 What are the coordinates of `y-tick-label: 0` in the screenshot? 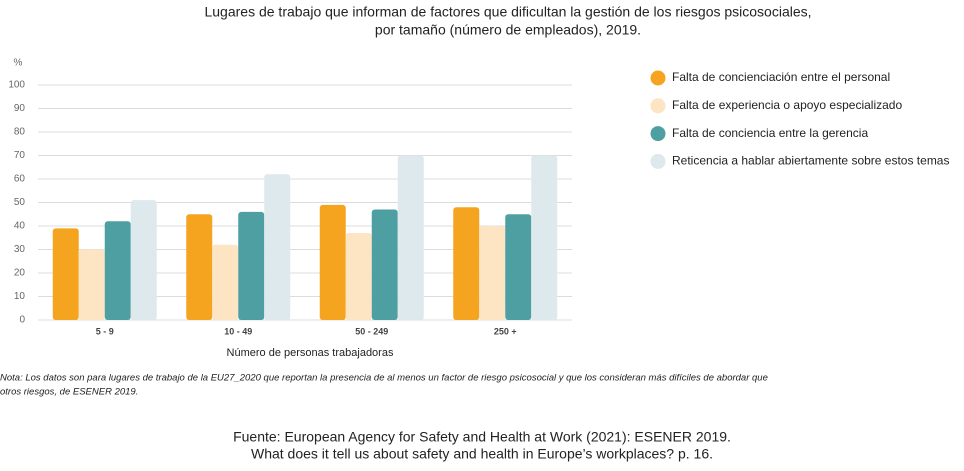 It's located at (22, 320).